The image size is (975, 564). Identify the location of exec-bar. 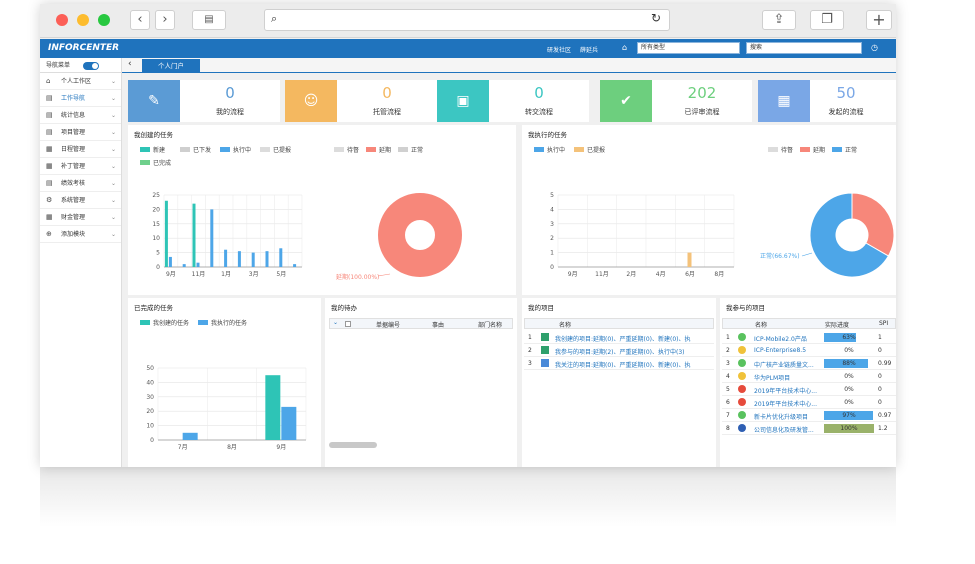
(689, 259).